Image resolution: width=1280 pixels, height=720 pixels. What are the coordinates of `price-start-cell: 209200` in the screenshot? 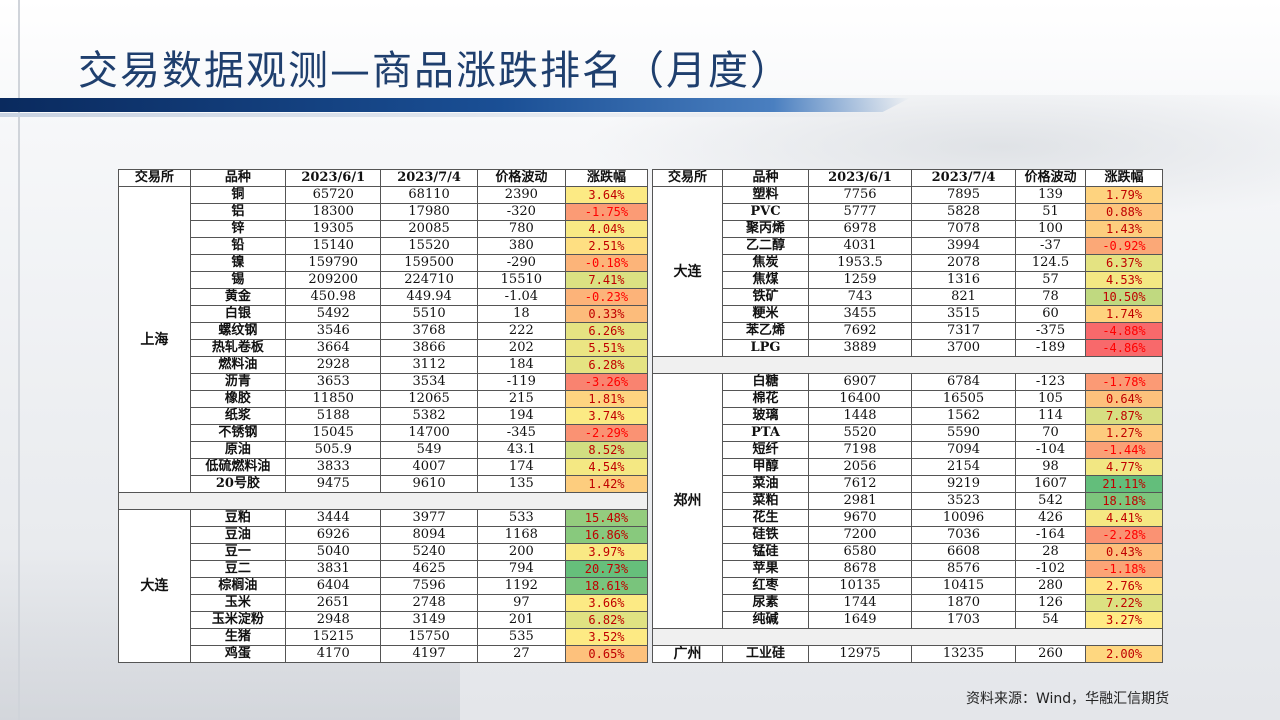 It's located at (333, 280).